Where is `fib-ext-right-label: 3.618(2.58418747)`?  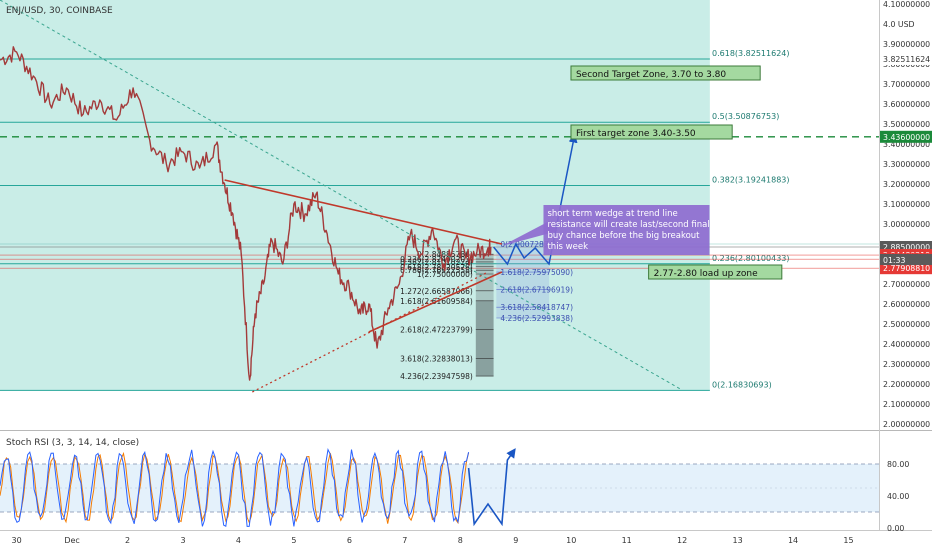
fib-ext-right-label: 3.618(2.58418747) is located at coordinates (536, 307).